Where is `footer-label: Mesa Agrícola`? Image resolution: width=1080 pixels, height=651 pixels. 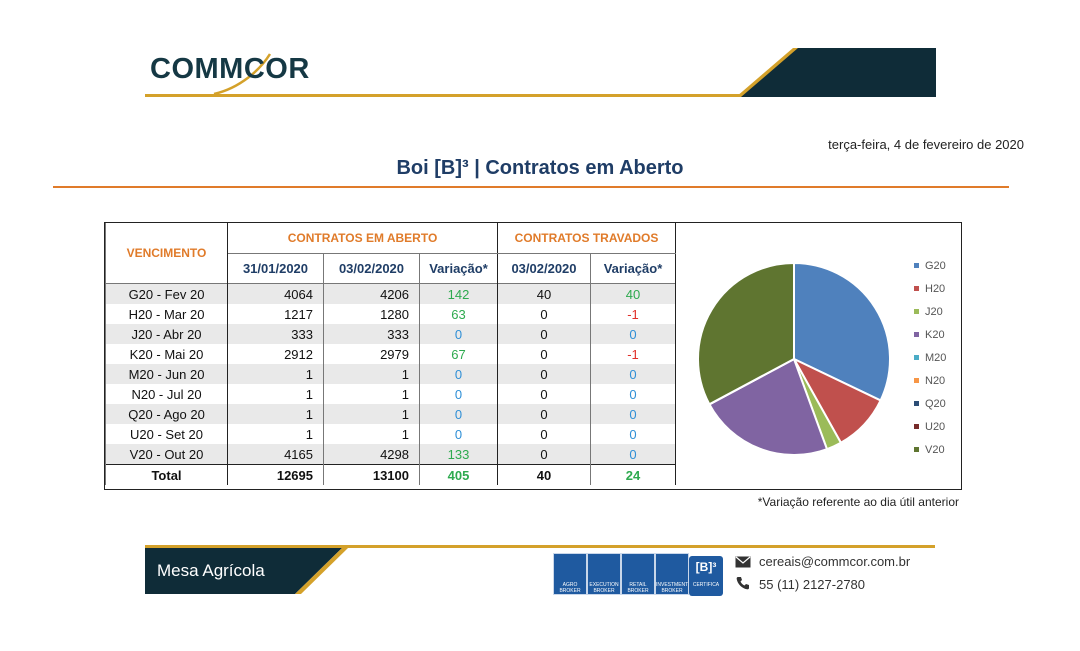
footer-label: Mesa Agrícola is located at coordinates (211, 570).